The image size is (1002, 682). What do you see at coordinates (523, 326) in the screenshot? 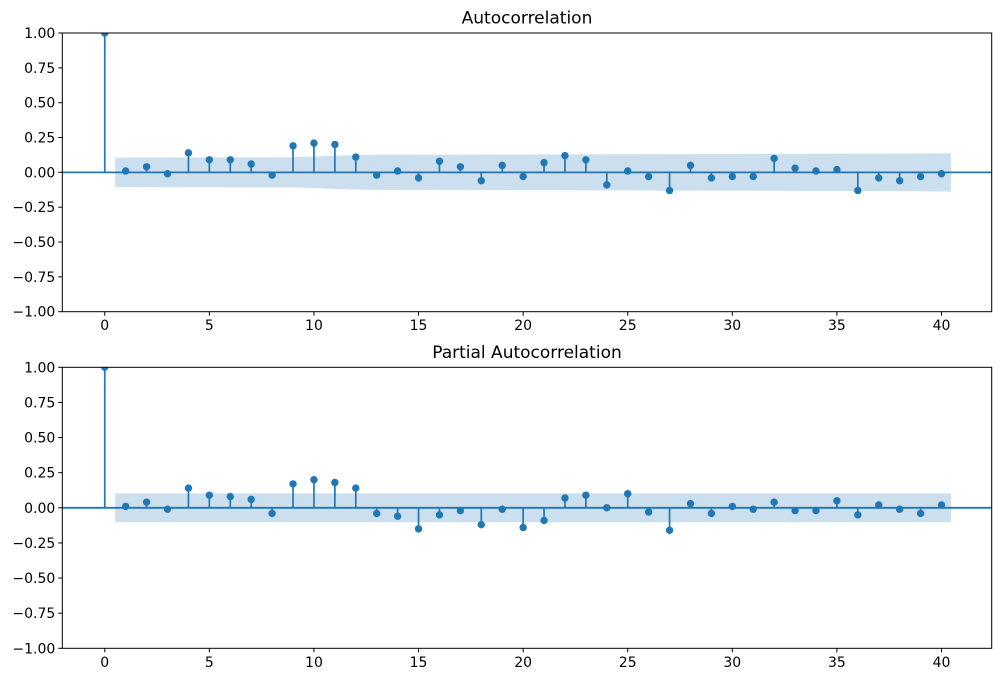
I see `x-tick-label: 20` at bounding box center [523, 326].